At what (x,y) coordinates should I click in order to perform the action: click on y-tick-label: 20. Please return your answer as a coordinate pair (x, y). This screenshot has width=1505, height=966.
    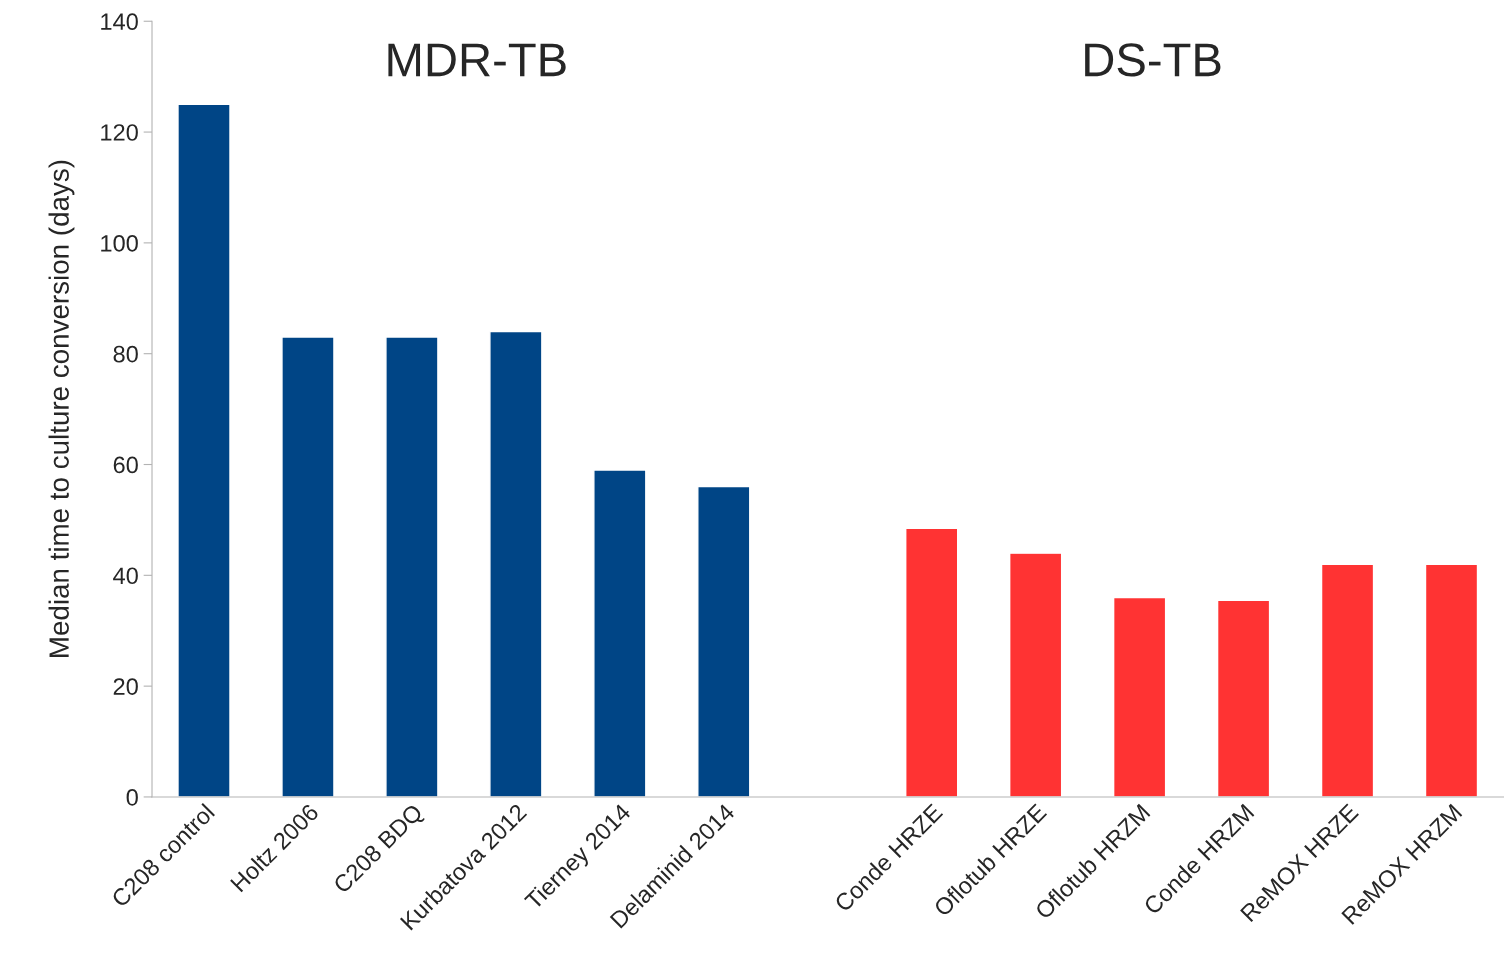
    Looking at the image, I should click on (125, 686).